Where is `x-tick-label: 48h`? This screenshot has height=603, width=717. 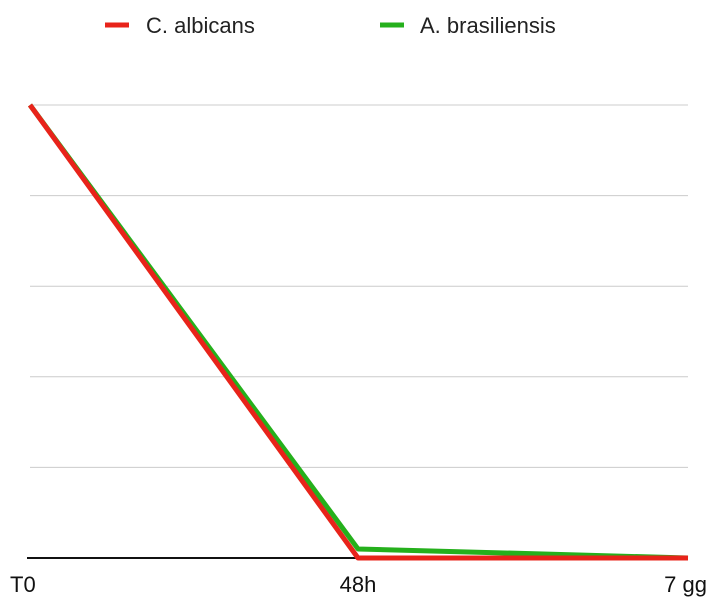 x-tick-label: 48h is located at coordinates (358, 584).